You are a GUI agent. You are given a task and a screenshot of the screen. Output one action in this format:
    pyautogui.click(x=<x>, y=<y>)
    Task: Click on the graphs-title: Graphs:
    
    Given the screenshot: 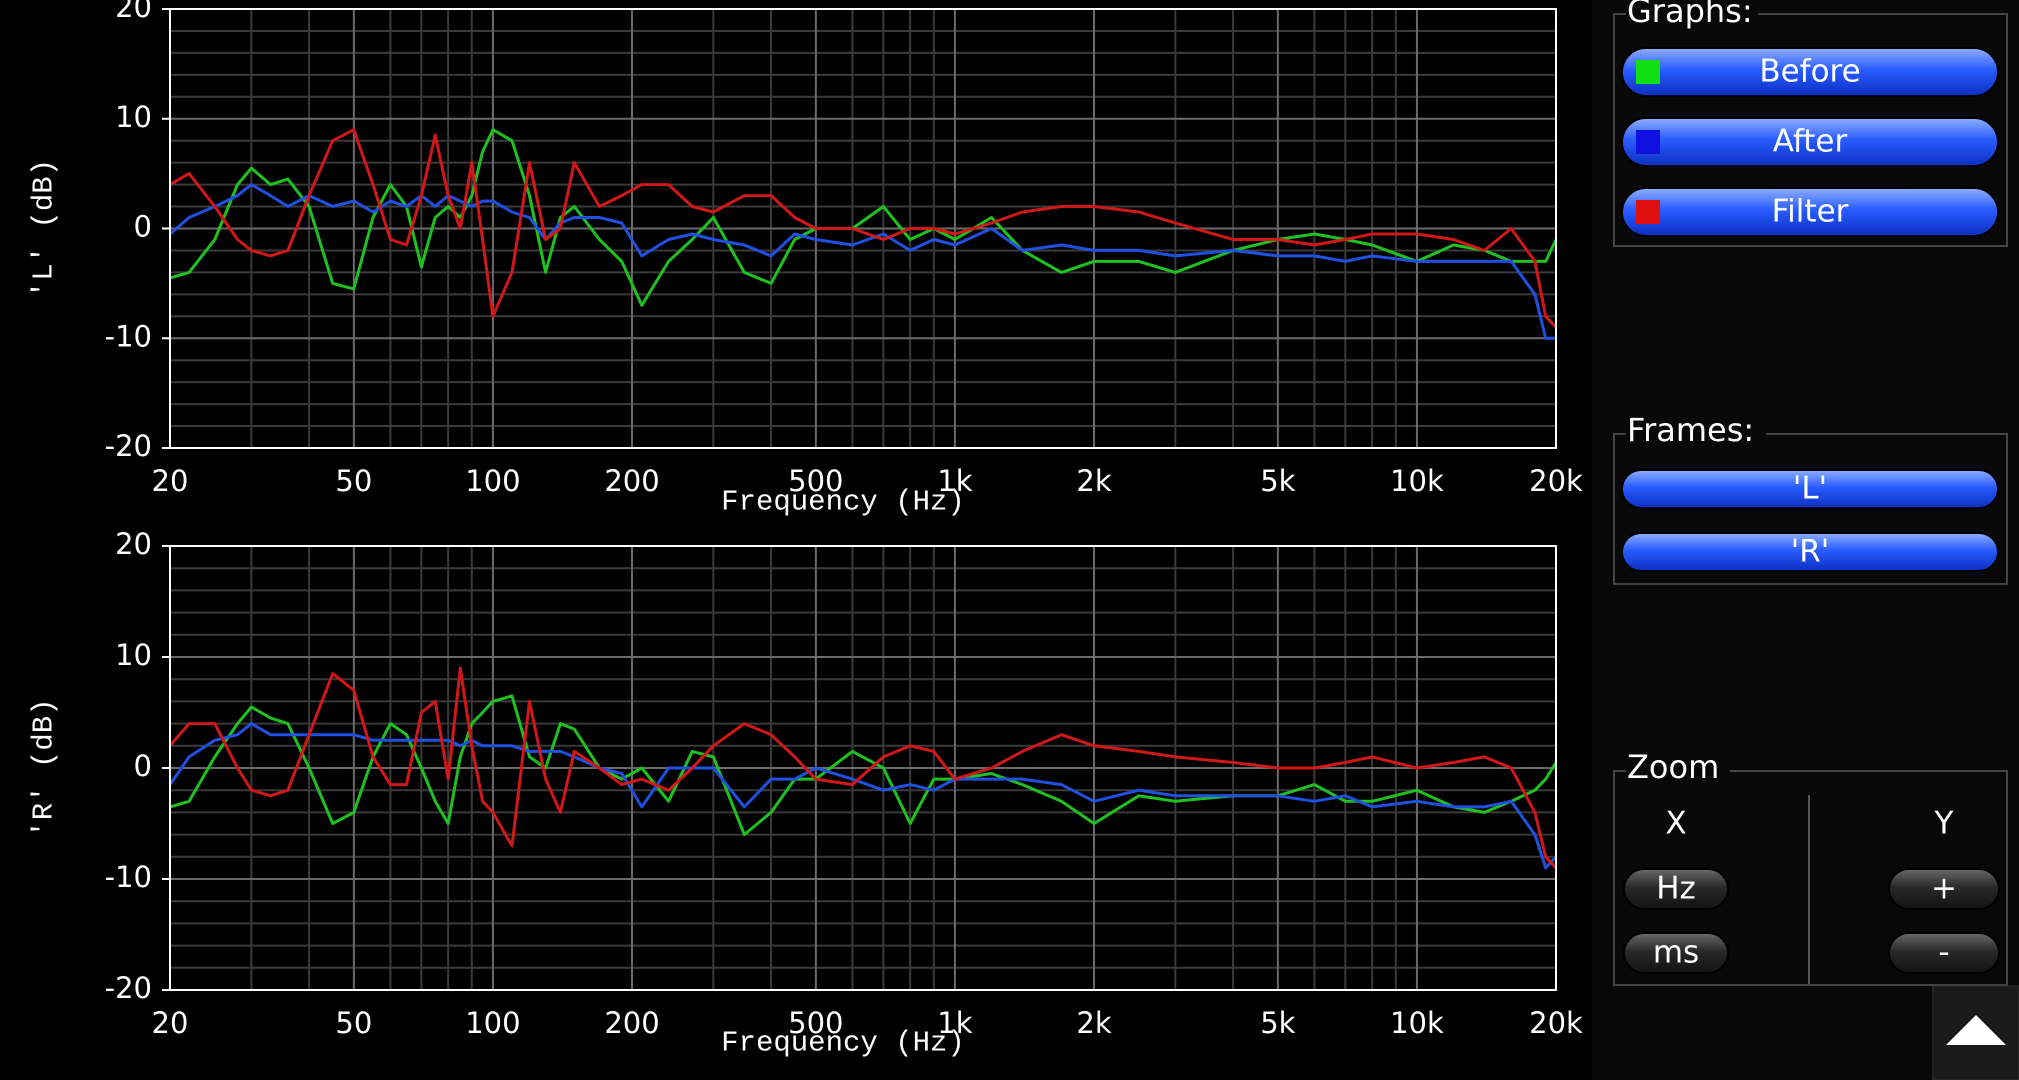 What is the action you would take?
    pyautogui.click(x=1690, y=15)
    